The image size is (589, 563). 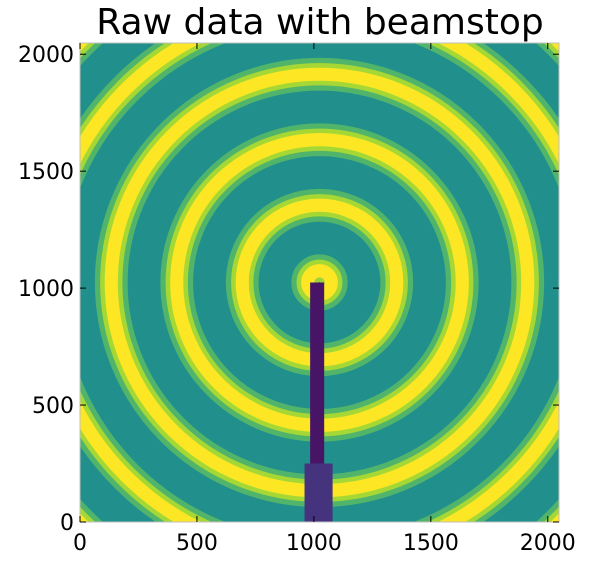 I want to click on beamstop-stem, so click(x=317, y=373).